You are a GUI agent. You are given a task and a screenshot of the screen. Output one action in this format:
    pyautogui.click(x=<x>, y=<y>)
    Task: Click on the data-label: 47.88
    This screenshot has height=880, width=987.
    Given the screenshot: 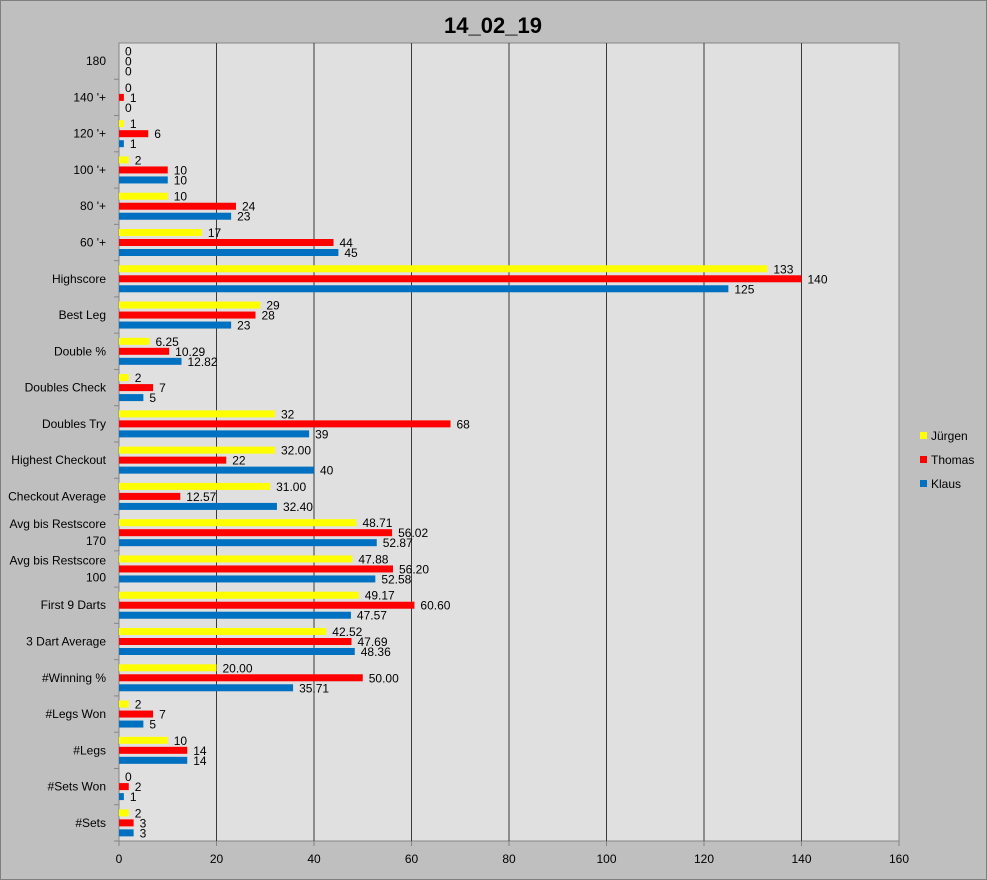 What is the action you would take?
    pyautogui.click(x=373, y=559)
    